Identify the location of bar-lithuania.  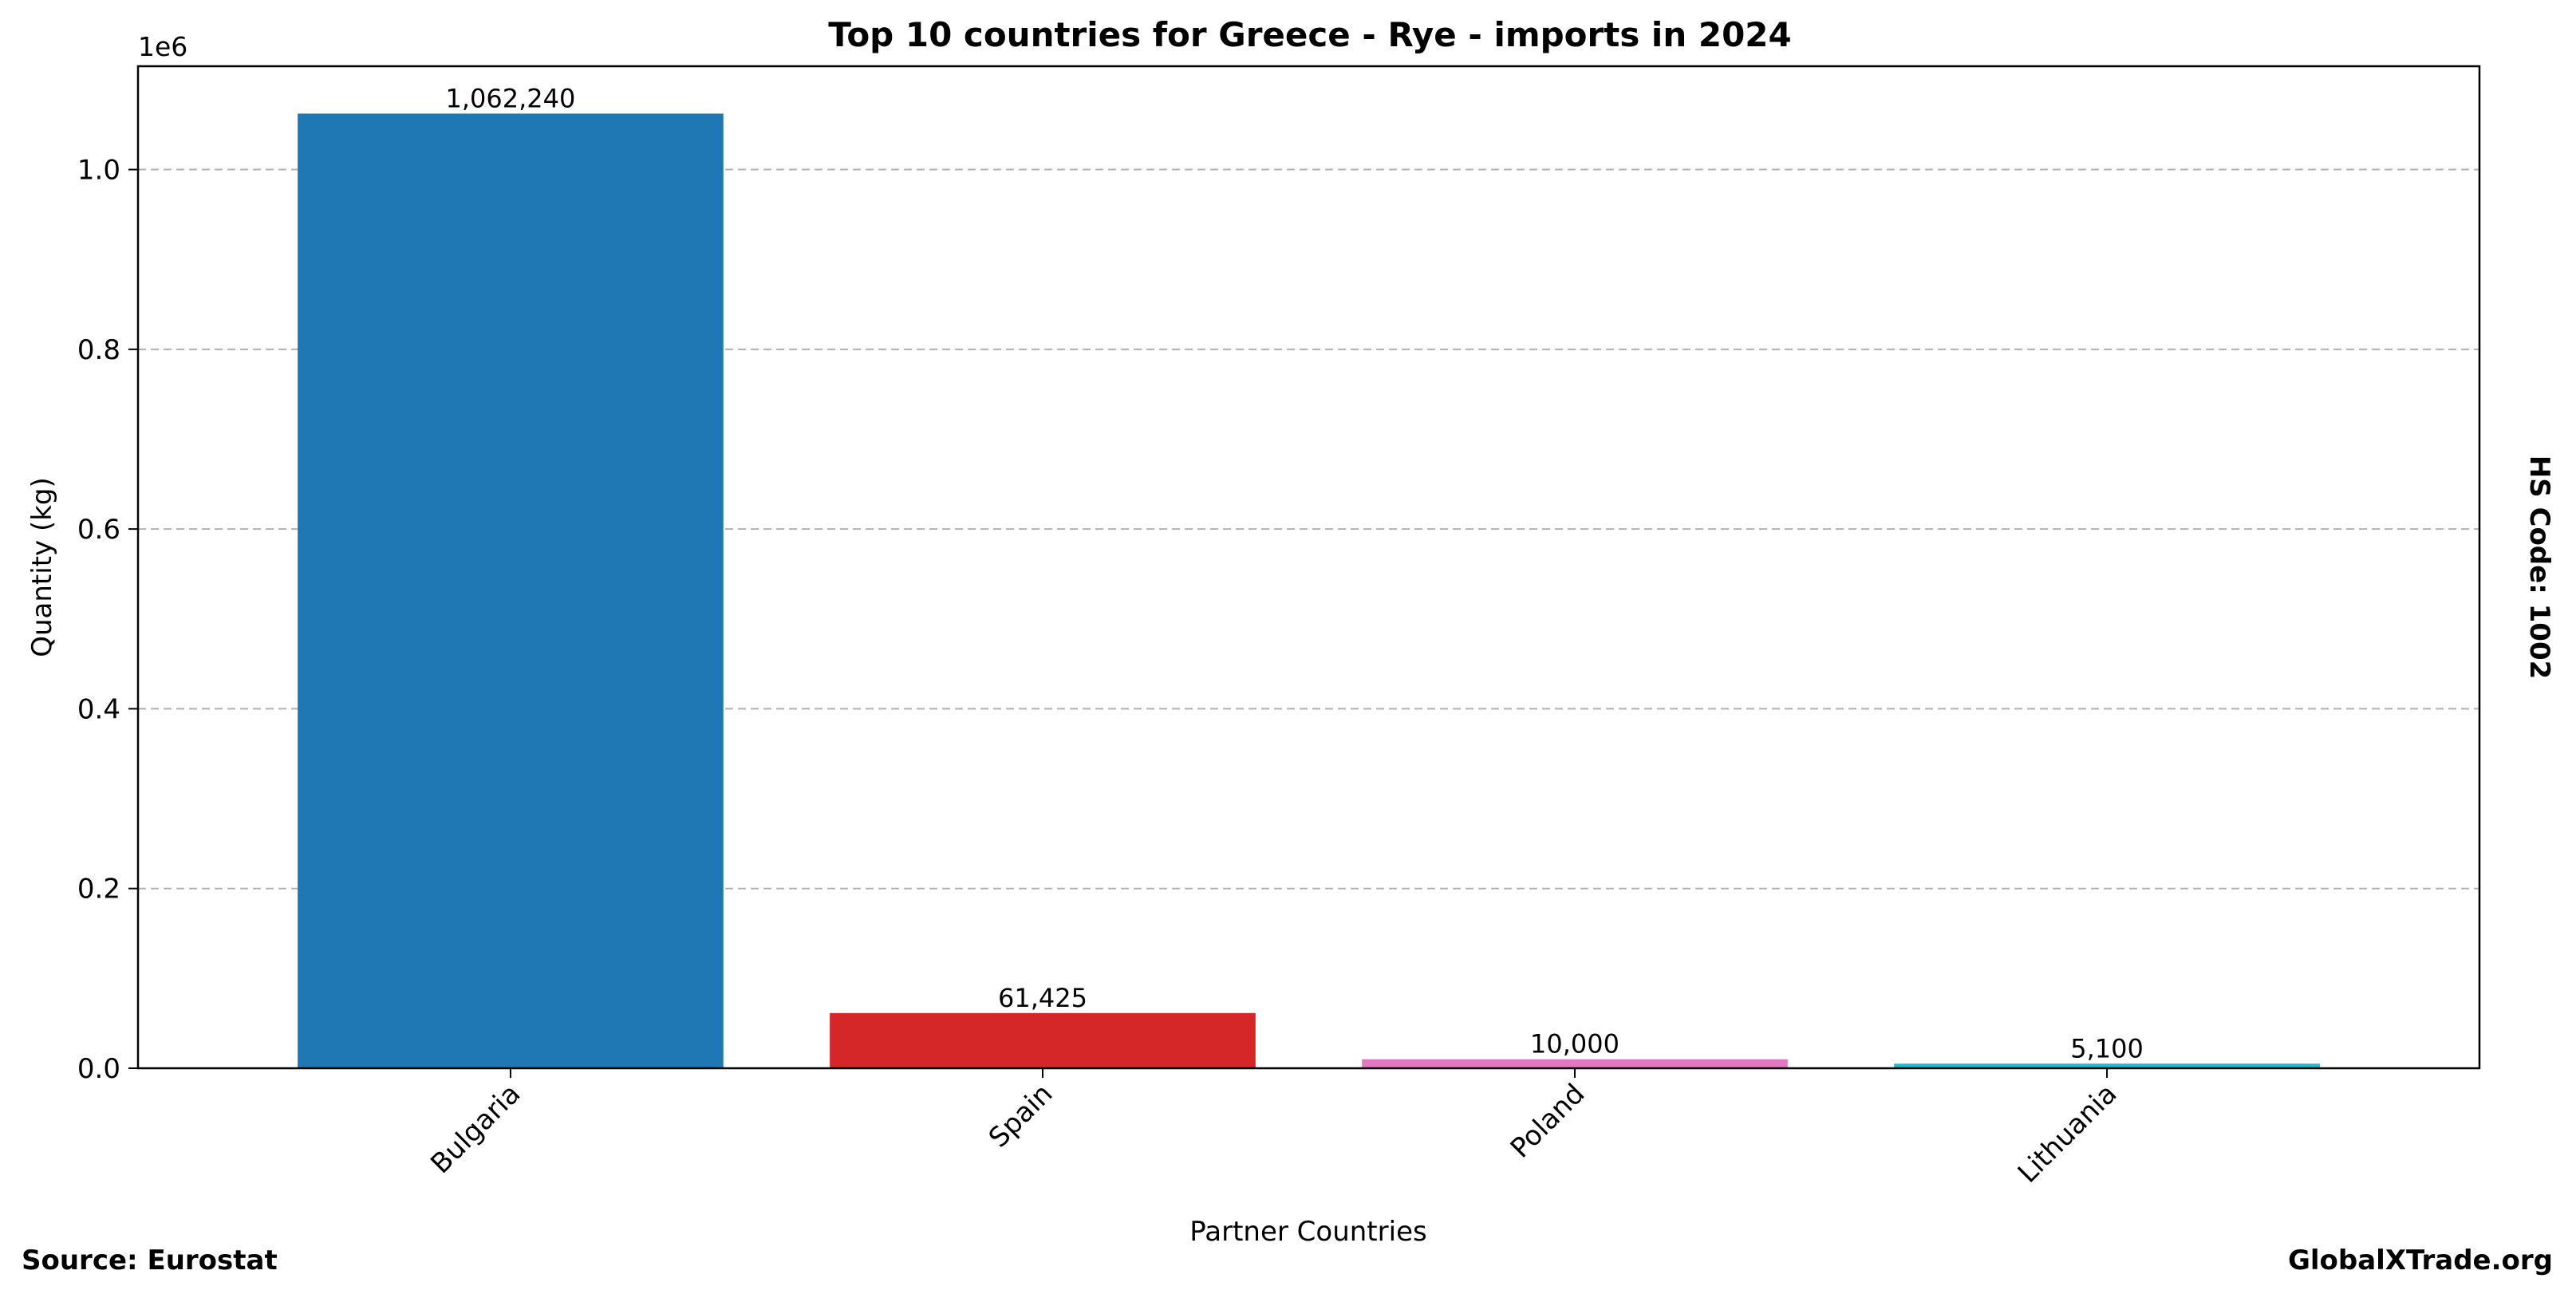
(2107, 1065).